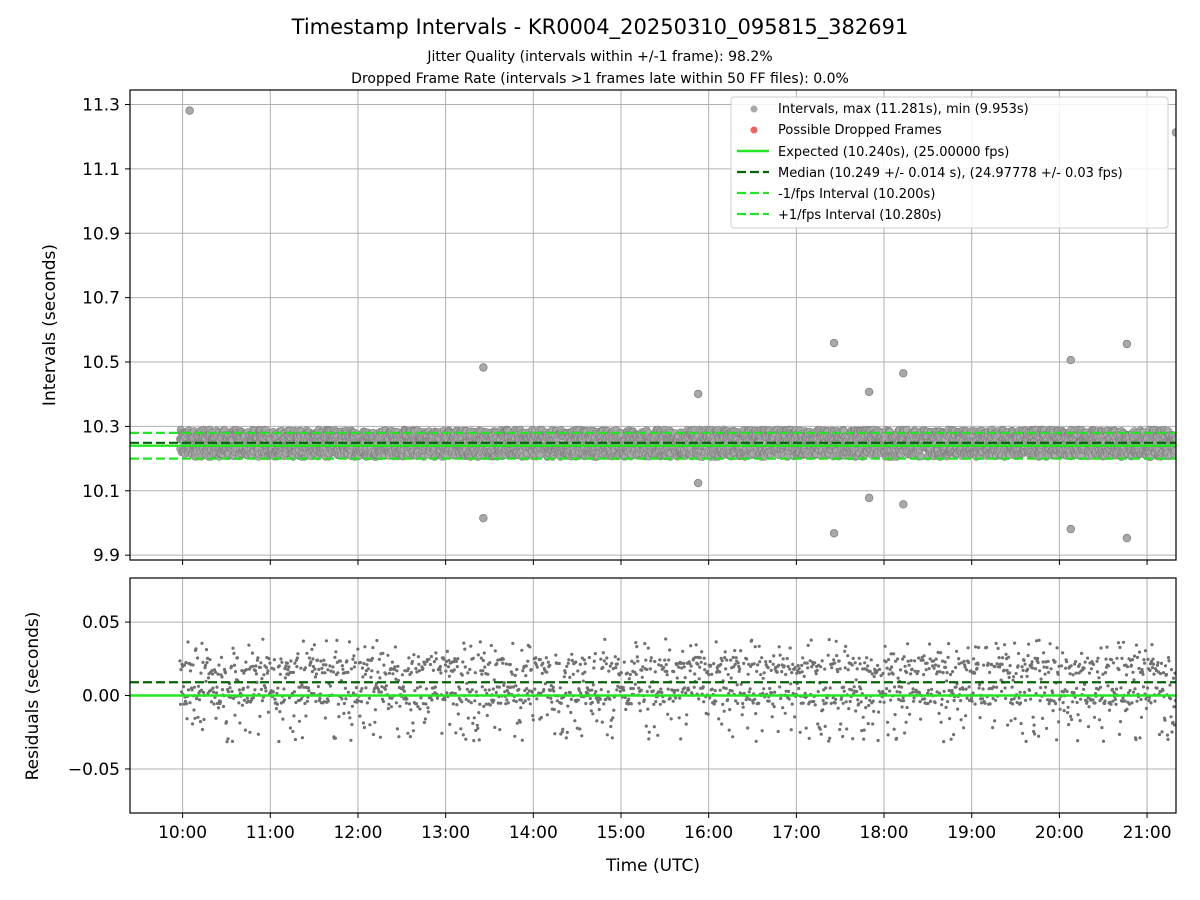 The width and height of the screenshot is (1200, 900). What do you see at coordinates (106, 556) in the screenshot?
I see `top-y-tick-label: 9.9` at bounding box center [106, 556].